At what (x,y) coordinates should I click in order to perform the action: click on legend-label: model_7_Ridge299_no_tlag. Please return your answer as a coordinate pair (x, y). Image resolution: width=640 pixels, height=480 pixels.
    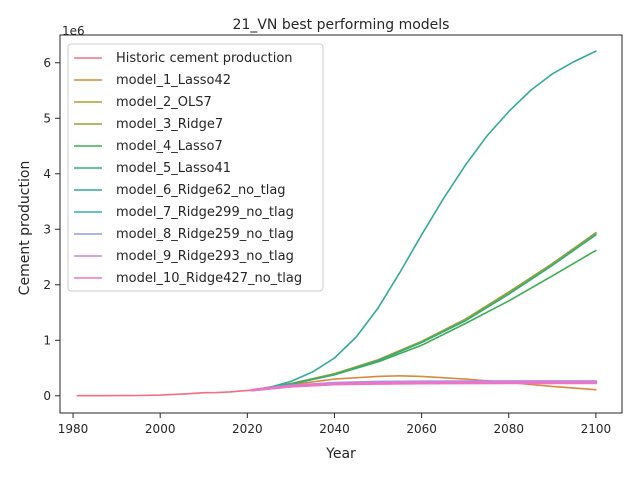
    Looking at the image, I should click on (205, 212).